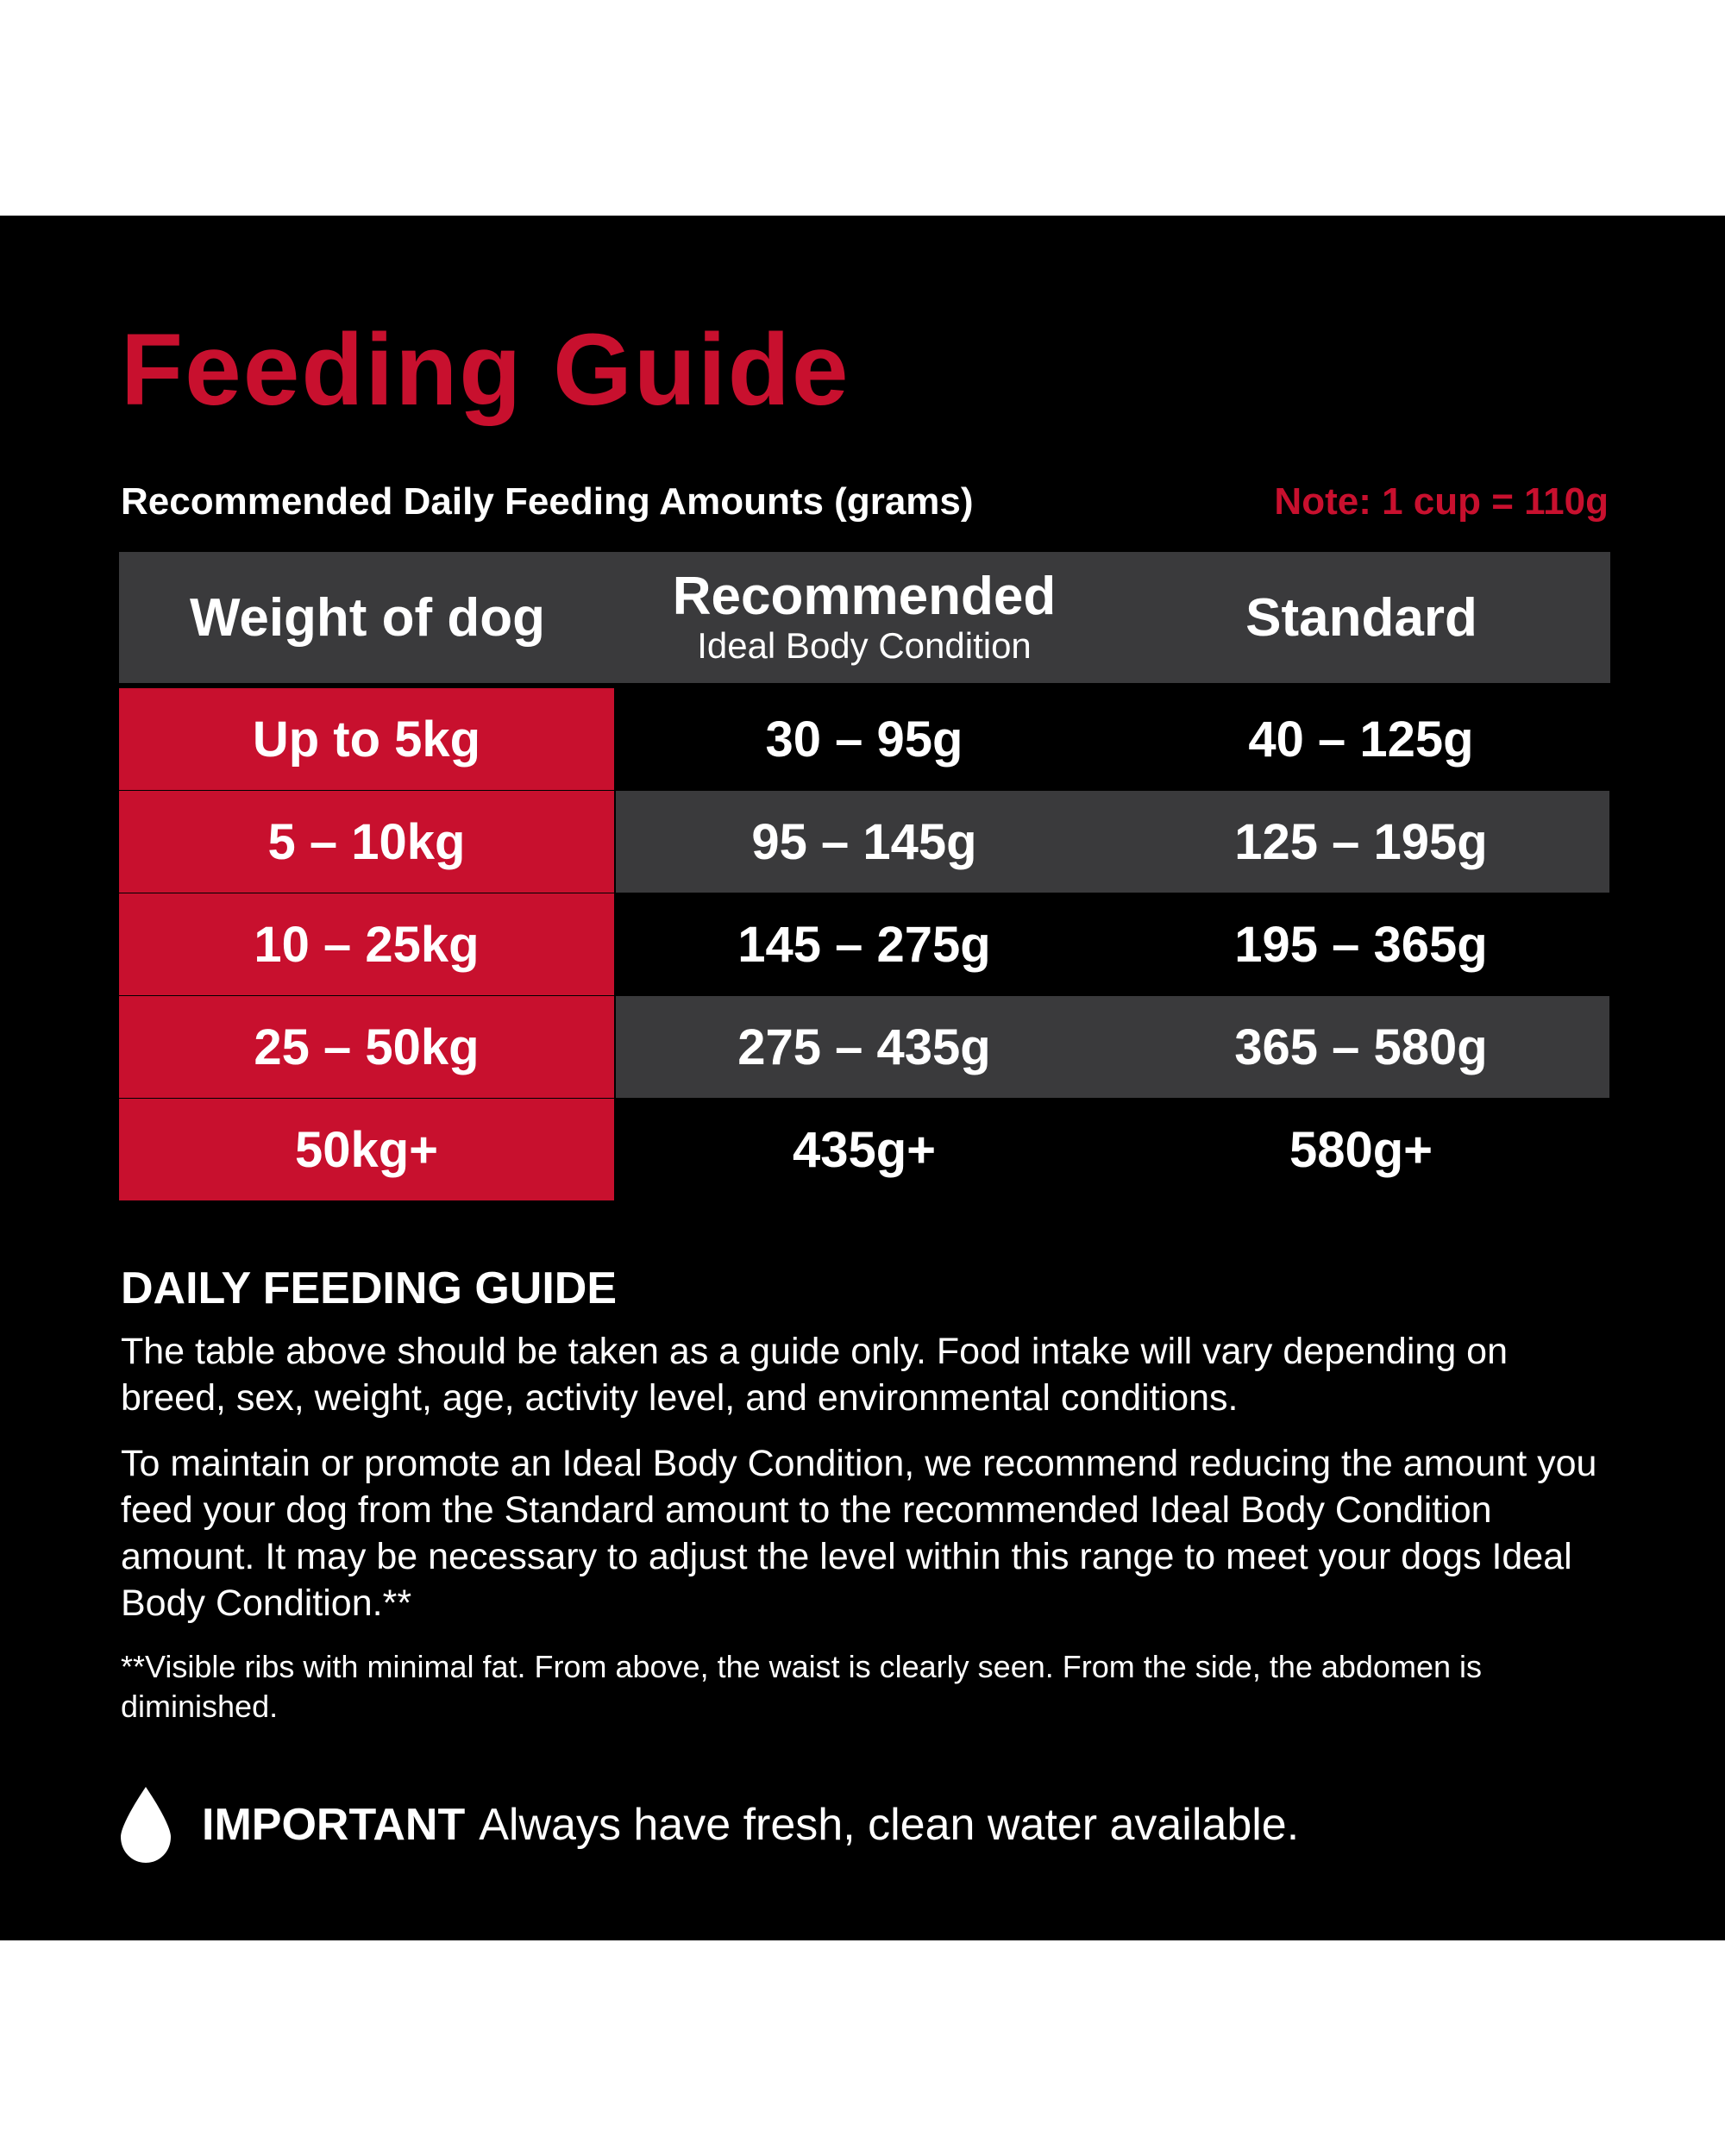  What do you see at coordinates (367, 617) in the screenshot?
I see `header-weight: Weight of dog` at bounding box center [367, 617].